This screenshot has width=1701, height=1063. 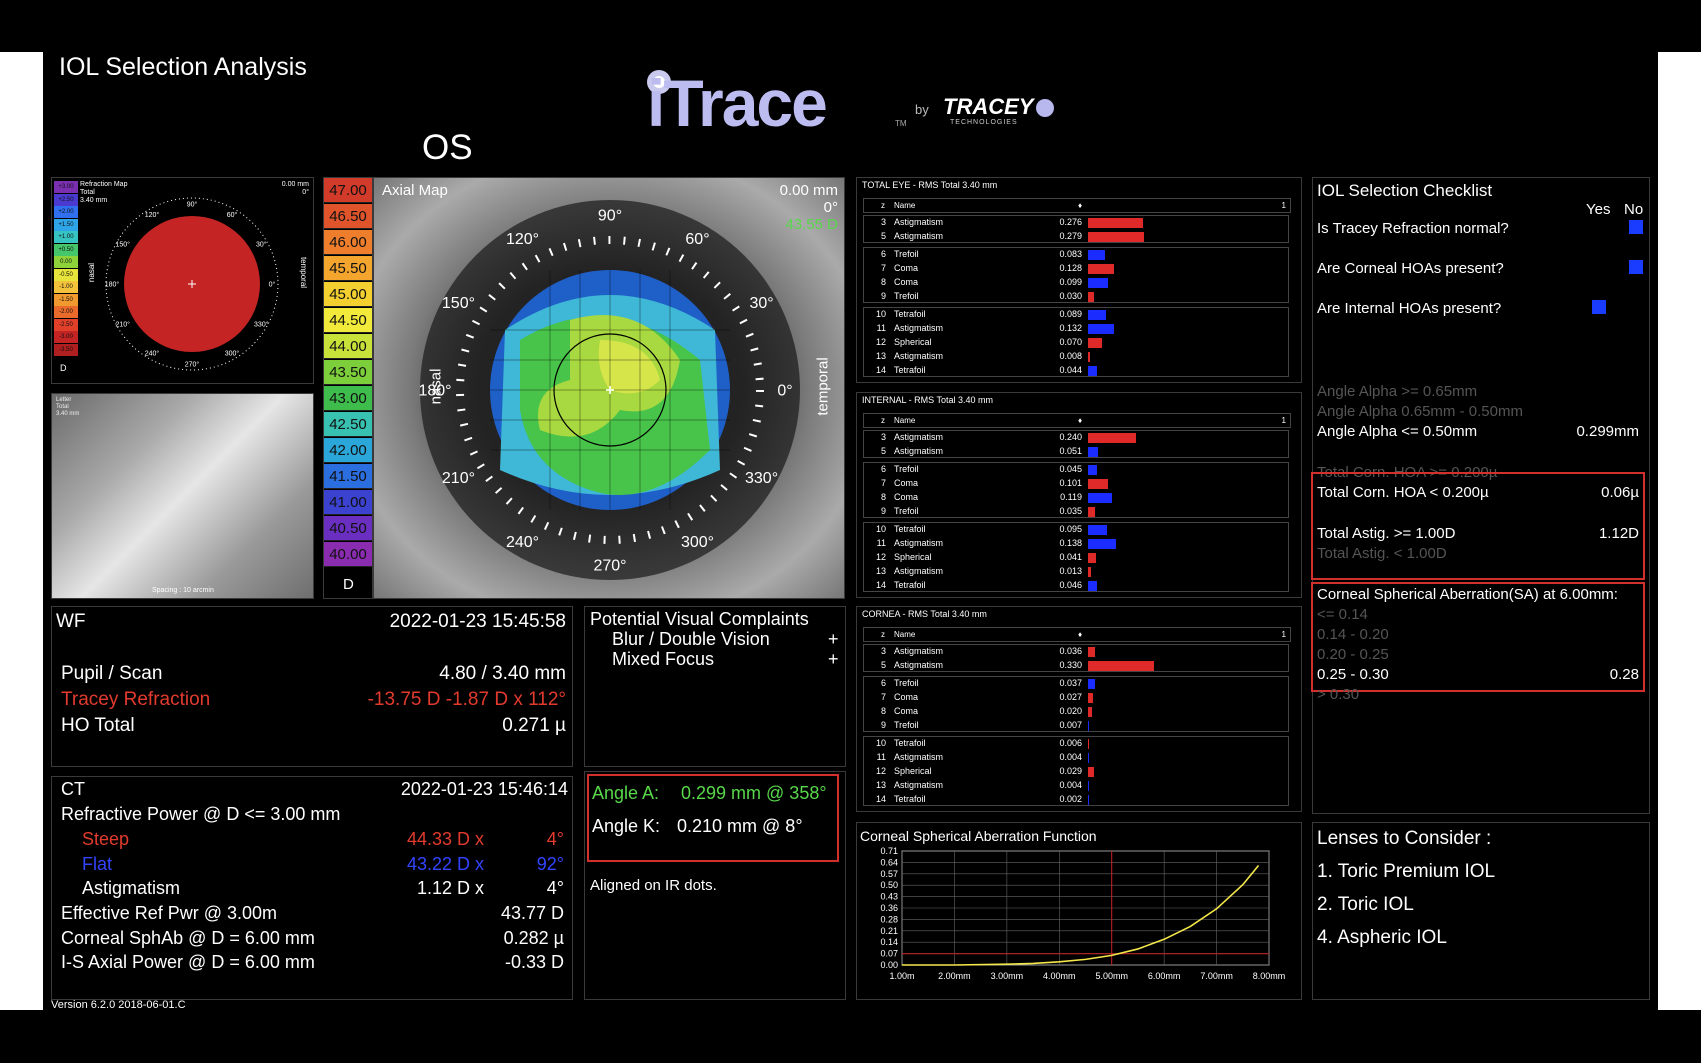 What do you see at coordinates (1410, 268) in the screenshot?
I see `checklist-question: Are Corneal HOAs present?` at bounding box center [1410, 268].